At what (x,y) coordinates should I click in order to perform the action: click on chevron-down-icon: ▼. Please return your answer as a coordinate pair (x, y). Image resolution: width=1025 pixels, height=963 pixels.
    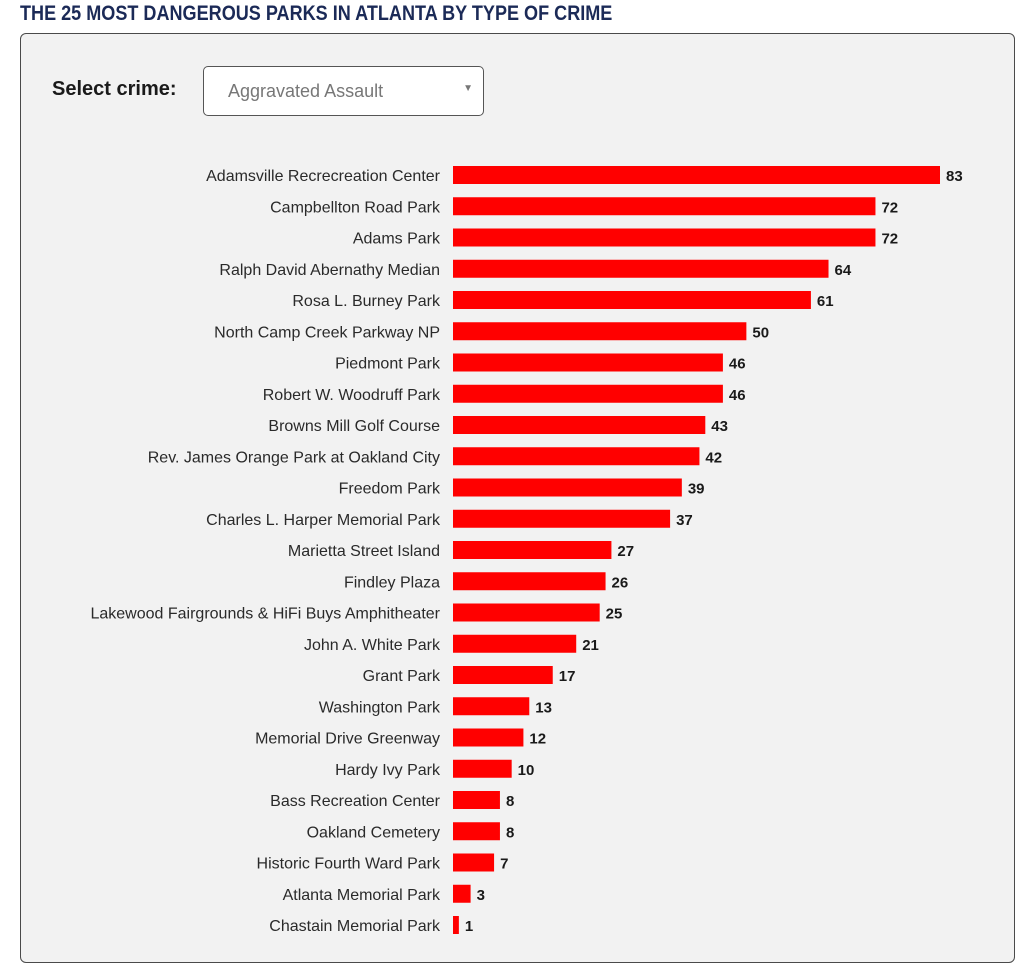
    Looking at the image, I should click on (468, 88).